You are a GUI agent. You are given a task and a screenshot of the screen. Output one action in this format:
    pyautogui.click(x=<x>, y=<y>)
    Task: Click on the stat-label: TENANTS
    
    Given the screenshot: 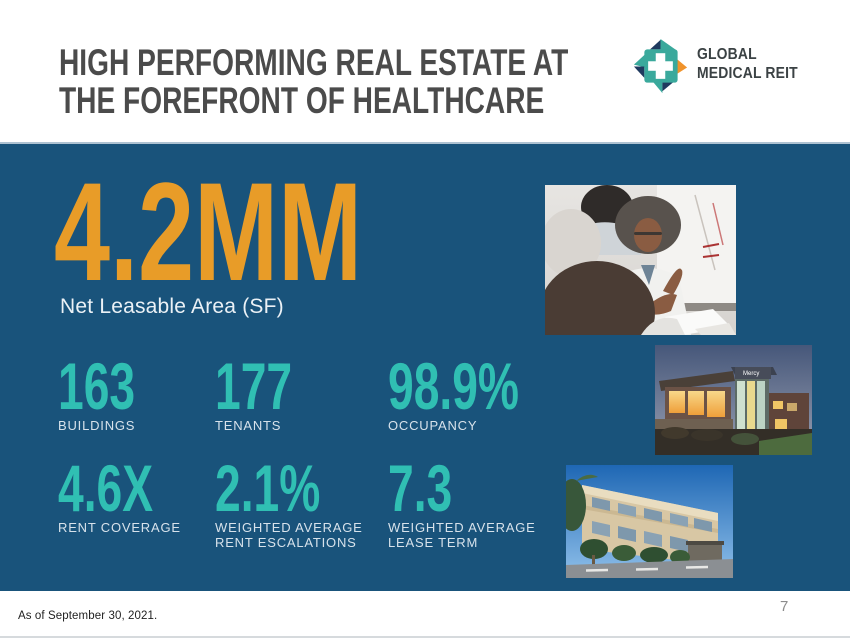 What is the action you would take?
    pyautogui.click(x=248, y=425)
    